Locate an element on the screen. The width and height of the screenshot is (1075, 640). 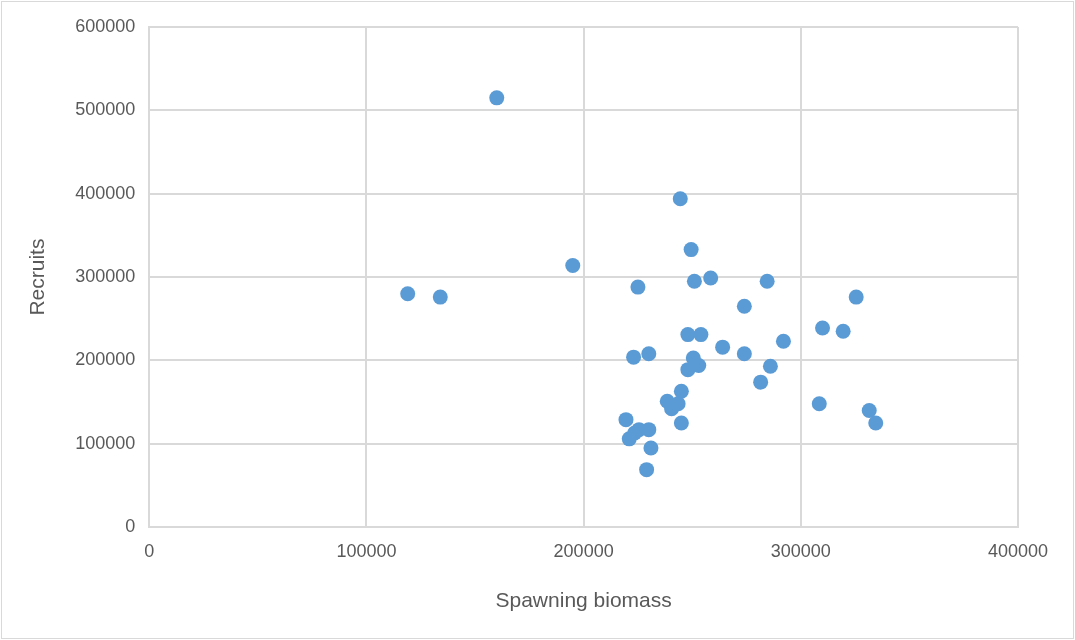
x-tick-label: 100000 is located at coordinates (366, 550).